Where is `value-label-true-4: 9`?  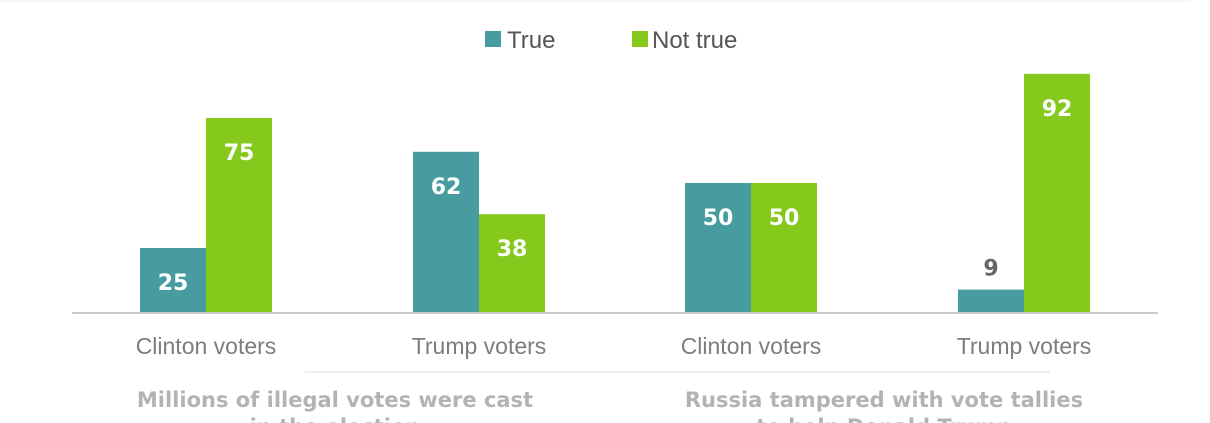
value-label-true-4: 9 is located at coordinates (990, 269).